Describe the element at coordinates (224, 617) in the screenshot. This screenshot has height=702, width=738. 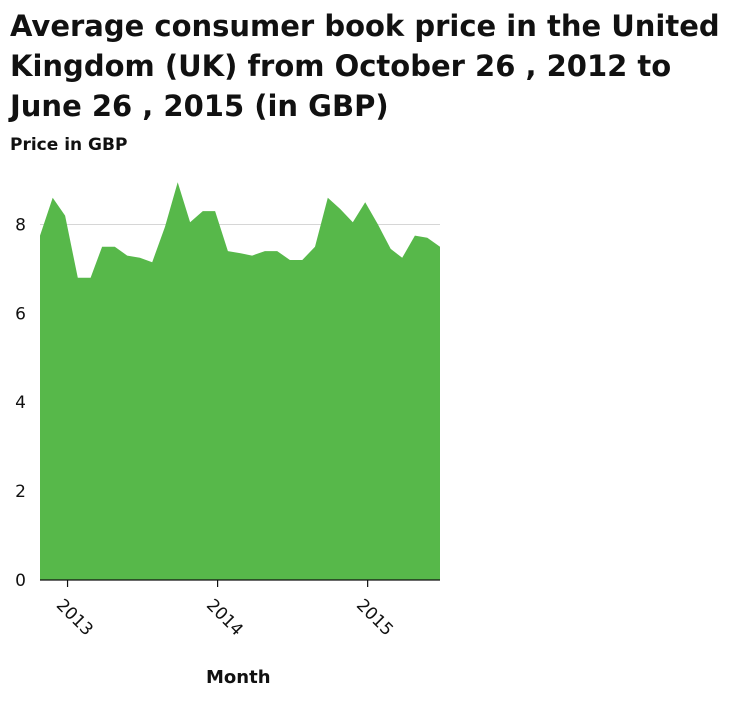
I see `x-tick-label: 2014` at that location.